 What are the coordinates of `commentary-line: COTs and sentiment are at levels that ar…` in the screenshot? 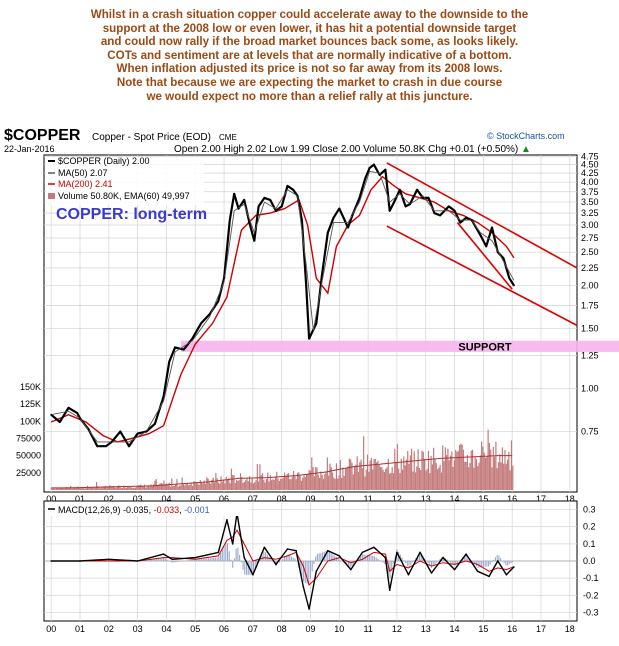 It's located at (309, 55).